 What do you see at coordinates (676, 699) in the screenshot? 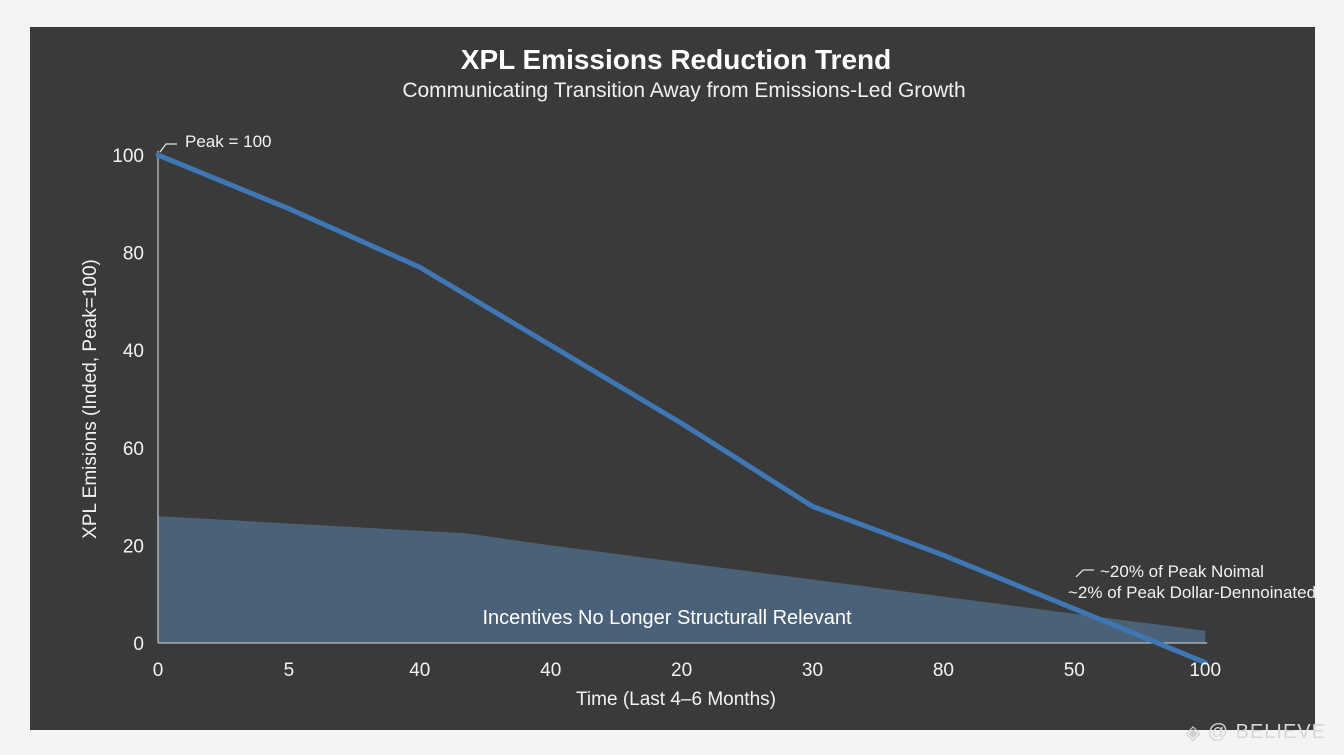
I see `x-axis-label: Time (Last 4–6 Months)` at bounding box center [676, 699].